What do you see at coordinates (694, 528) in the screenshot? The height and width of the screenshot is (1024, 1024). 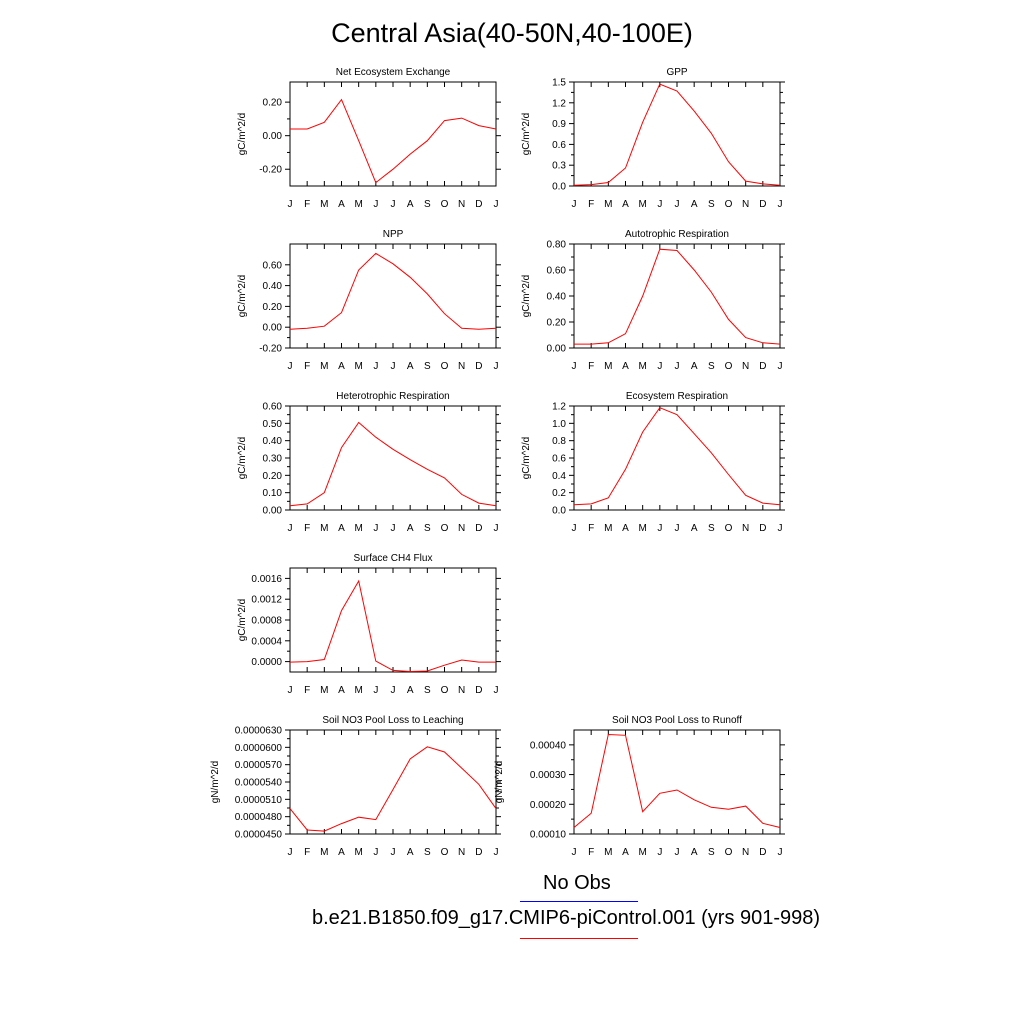 I see `chart-6-x-tick-label: A` at bounding box center [694, 528].